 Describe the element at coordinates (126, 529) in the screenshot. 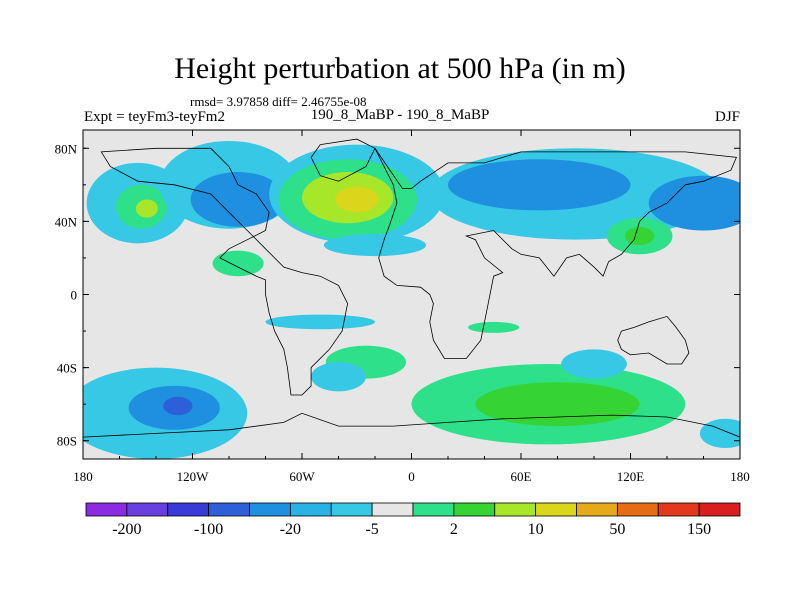

I see `colorbar-label: -200` at that location.